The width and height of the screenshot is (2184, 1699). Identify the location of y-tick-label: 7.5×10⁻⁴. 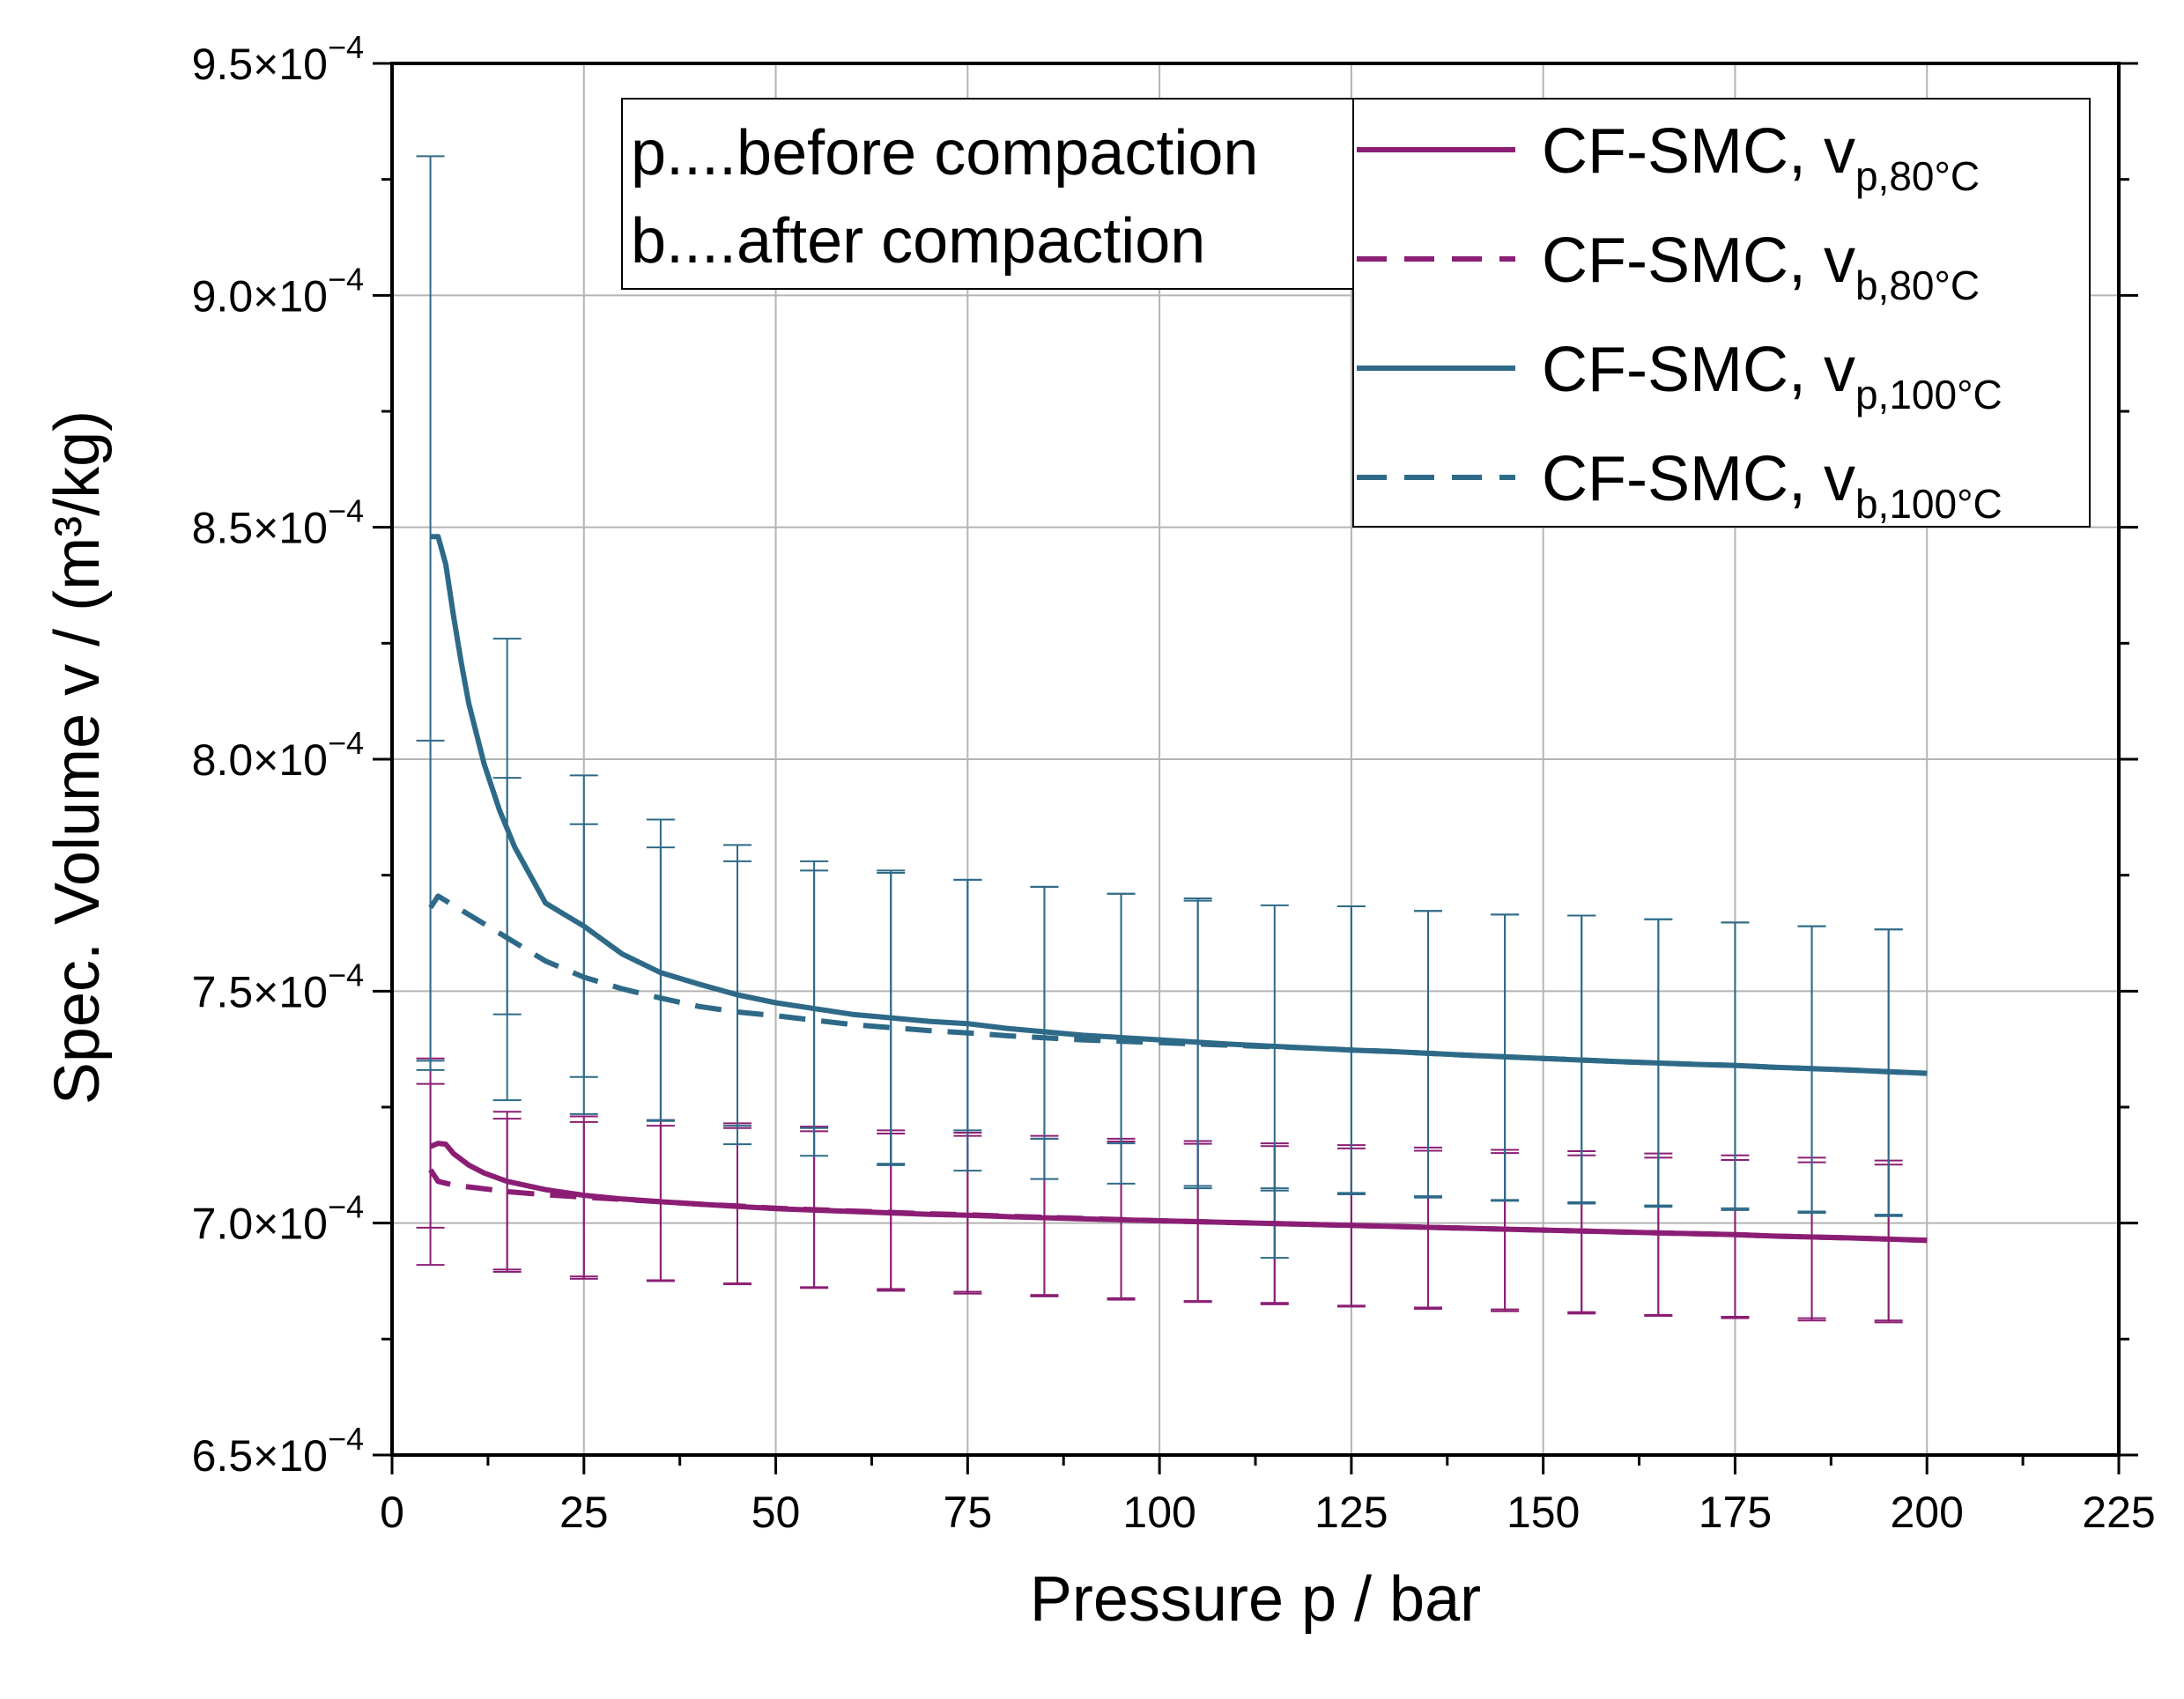
(278, 986).